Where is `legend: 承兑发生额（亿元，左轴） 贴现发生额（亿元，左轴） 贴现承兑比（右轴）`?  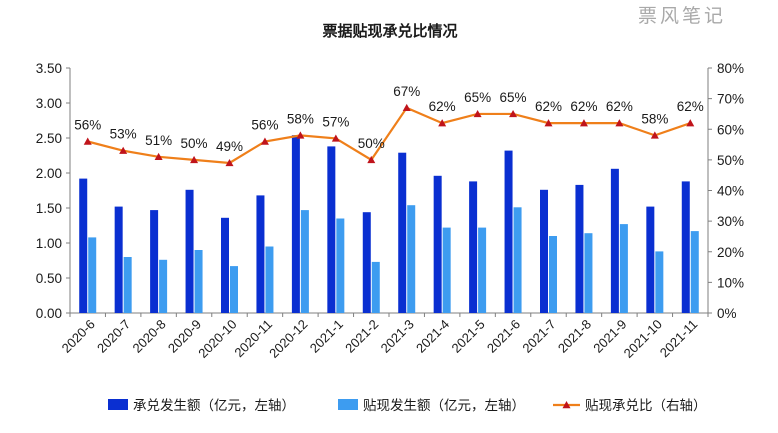 legend: 承兑发生额（亿元，左轴） 贴现发生额（亿元，左轴） 贴现承兑比（右轴） is located at coordinates (407, 406).